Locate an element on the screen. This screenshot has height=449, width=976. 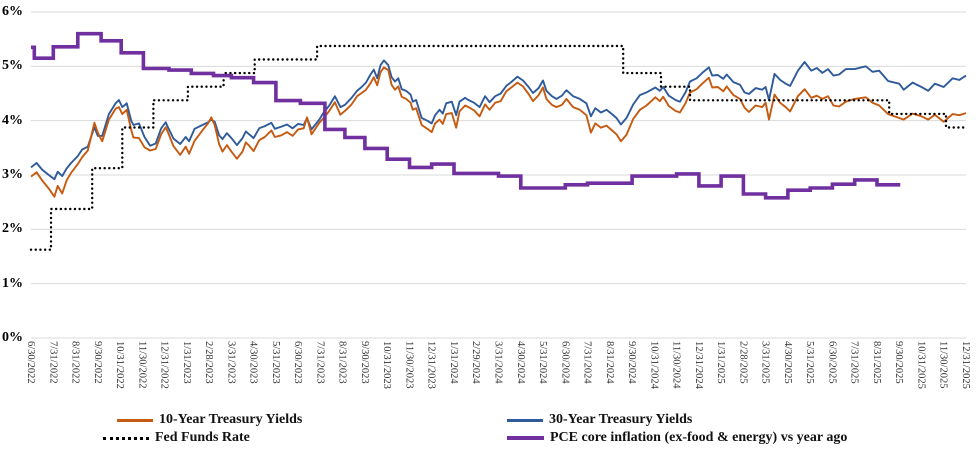
x-tick-label: 12/31/2023 is located at coordinates (431, 365).